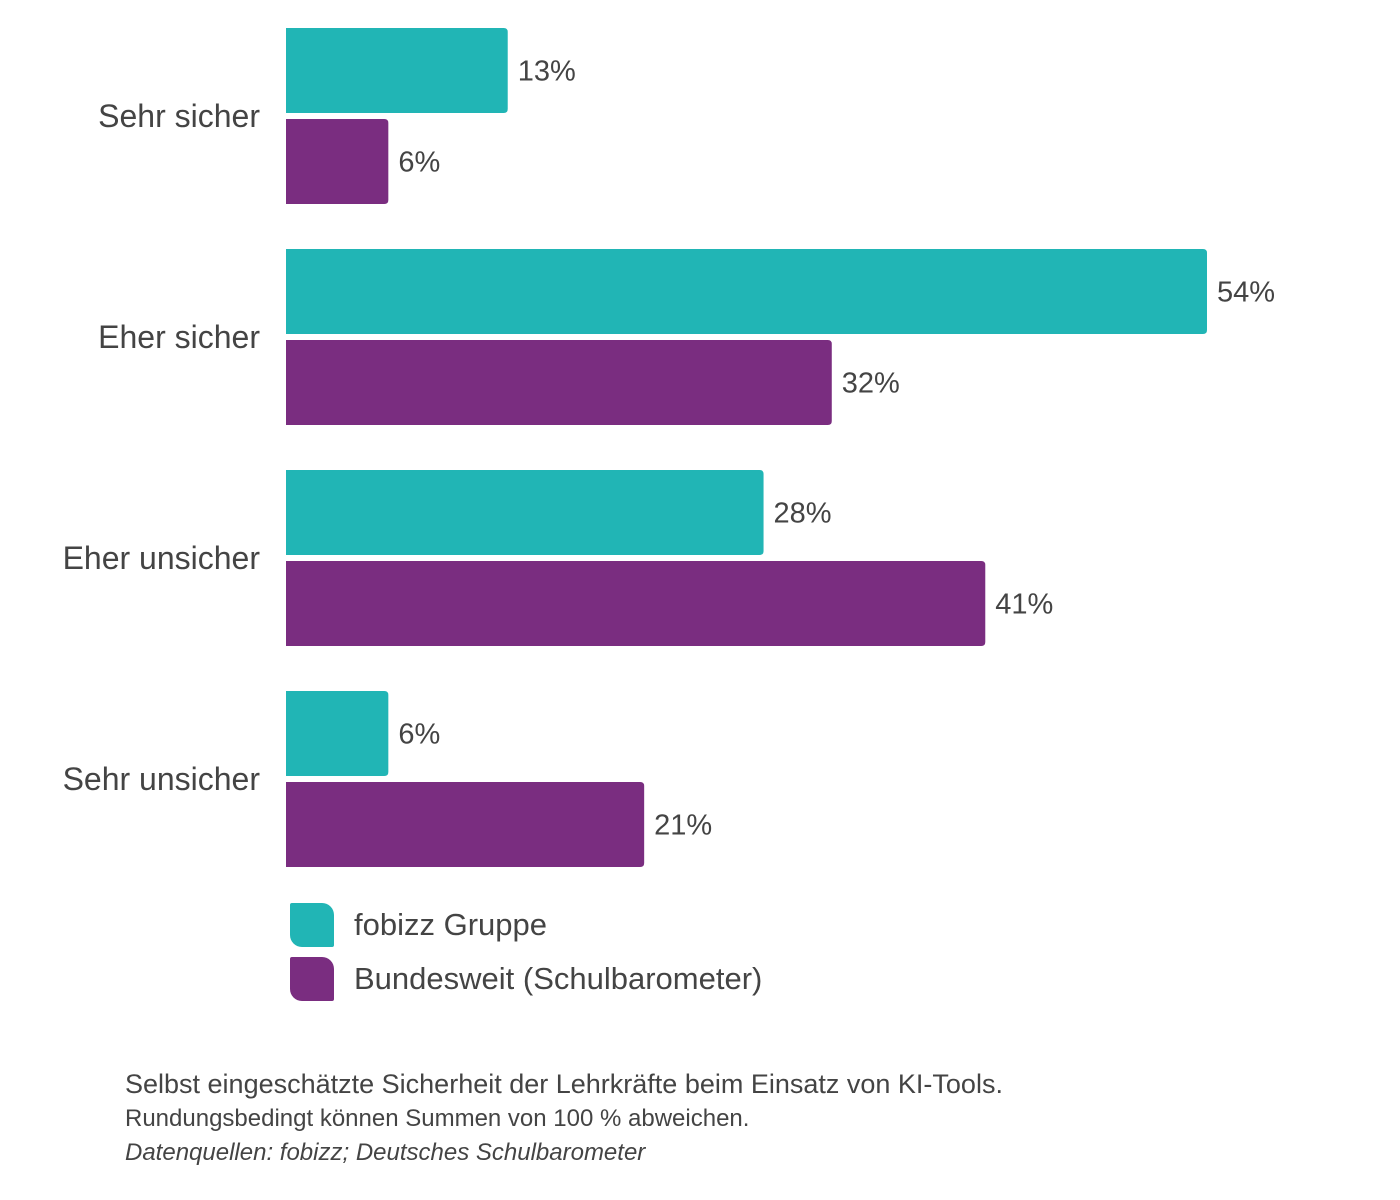 Image resolution: width=1400 pixels, height=1200 pixels. I want to click on category-label-sehr-sicher: Sehr sicher, so click(179, 116).